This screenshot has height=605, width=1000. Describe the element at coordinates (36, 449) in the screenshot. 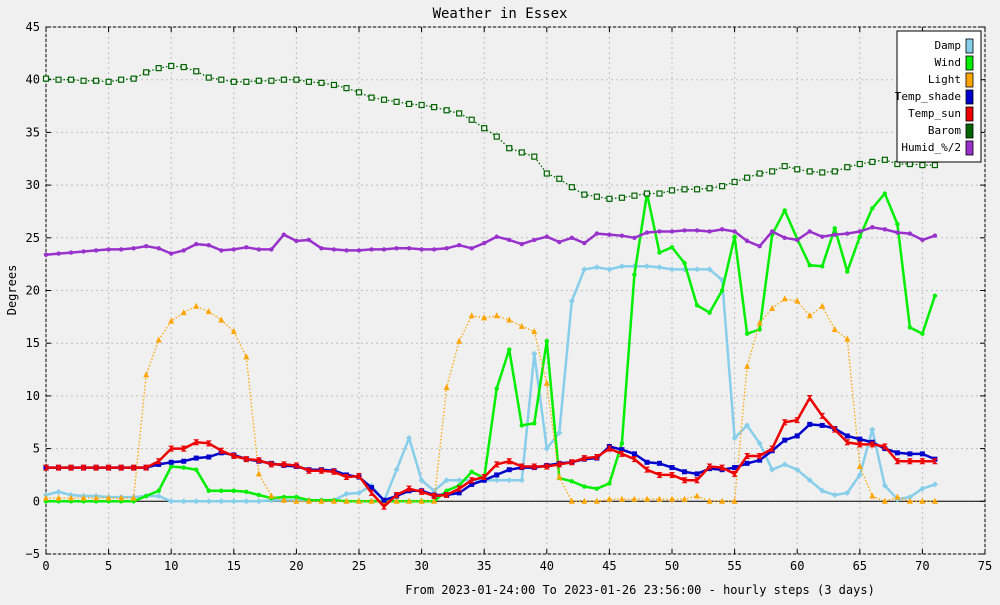

I see `y-tick-label: 5` at that location.